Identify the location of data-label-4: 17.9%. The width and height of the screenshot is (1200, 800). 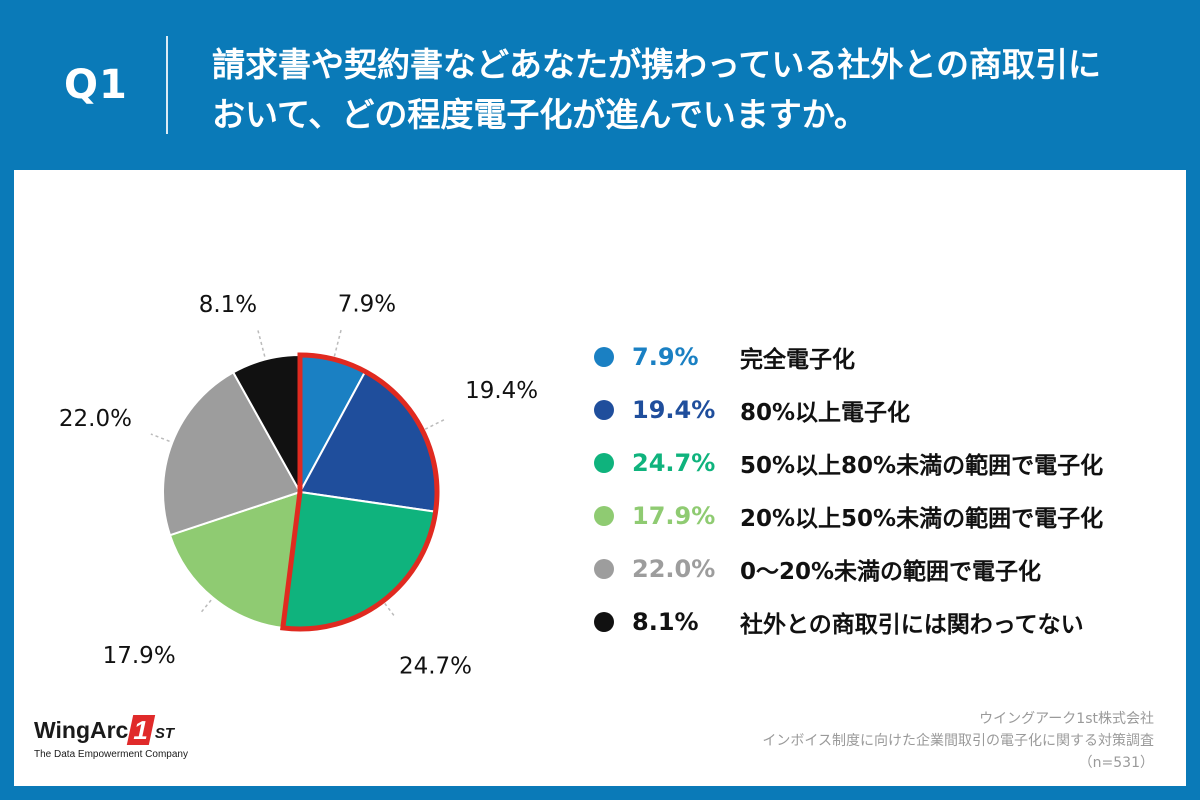
(139, 656).